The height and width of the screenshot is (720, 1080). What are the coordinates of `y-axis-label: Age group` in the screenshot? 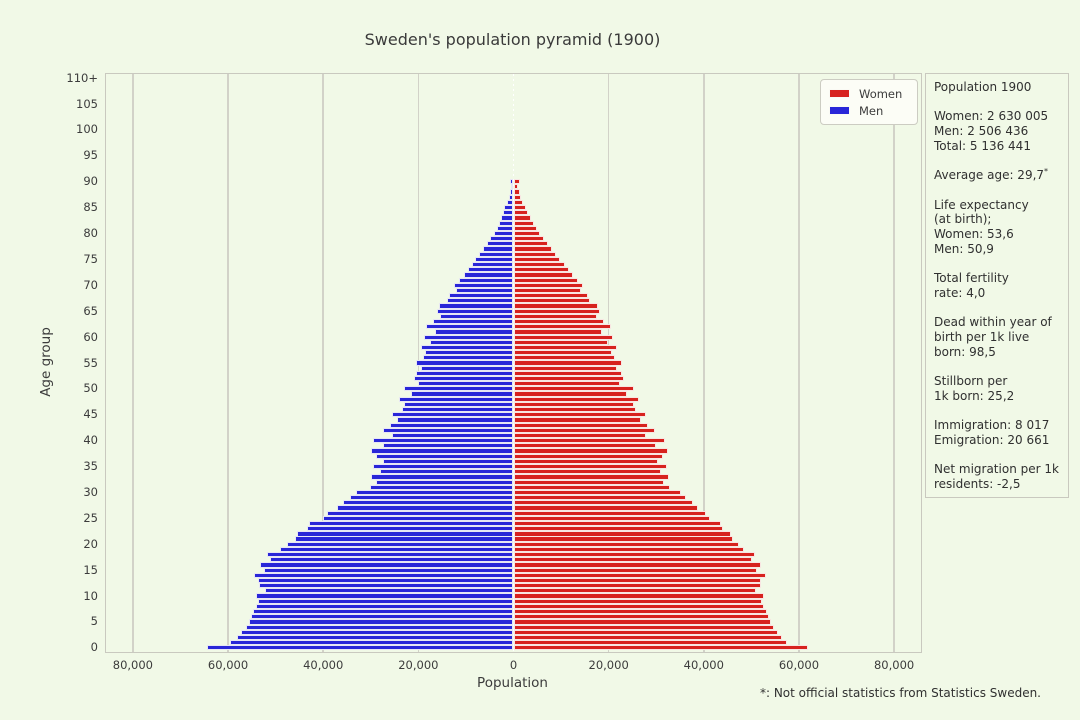 It's located at (46, 362).